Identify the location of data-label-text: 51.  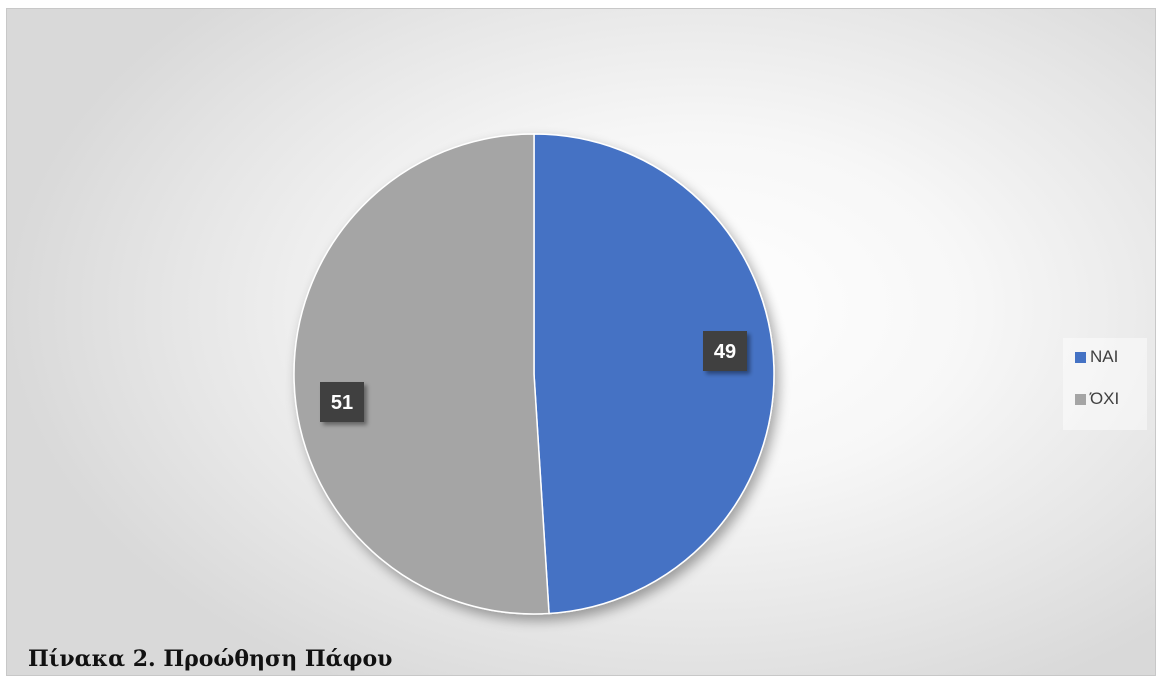
(342, 403).